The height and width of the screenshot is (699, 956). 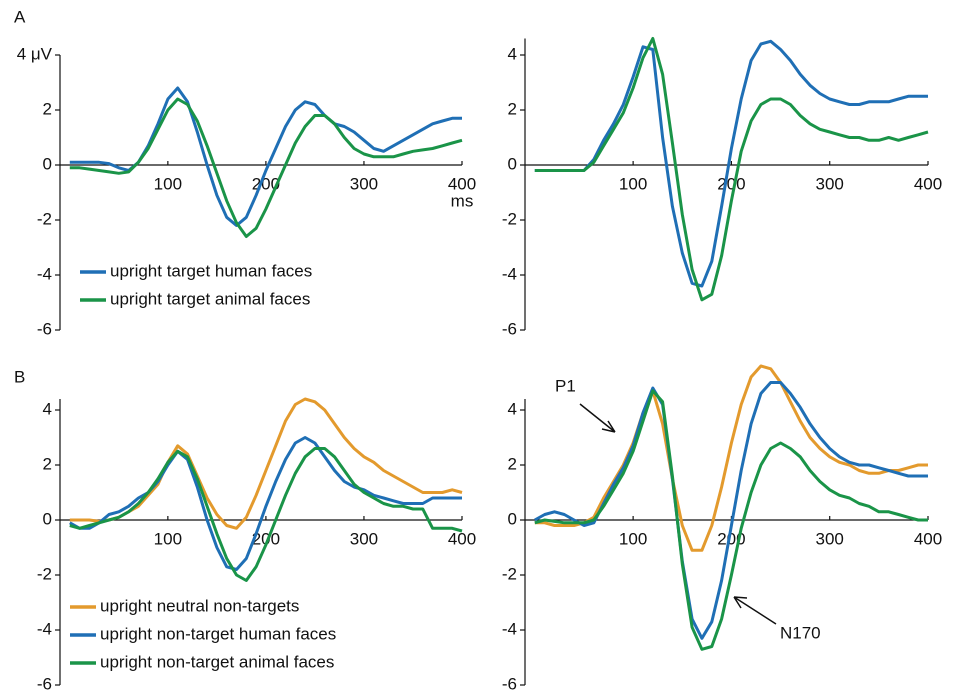 I want to click on y-tick-label: 4 μV, so click(x=35, y=53).